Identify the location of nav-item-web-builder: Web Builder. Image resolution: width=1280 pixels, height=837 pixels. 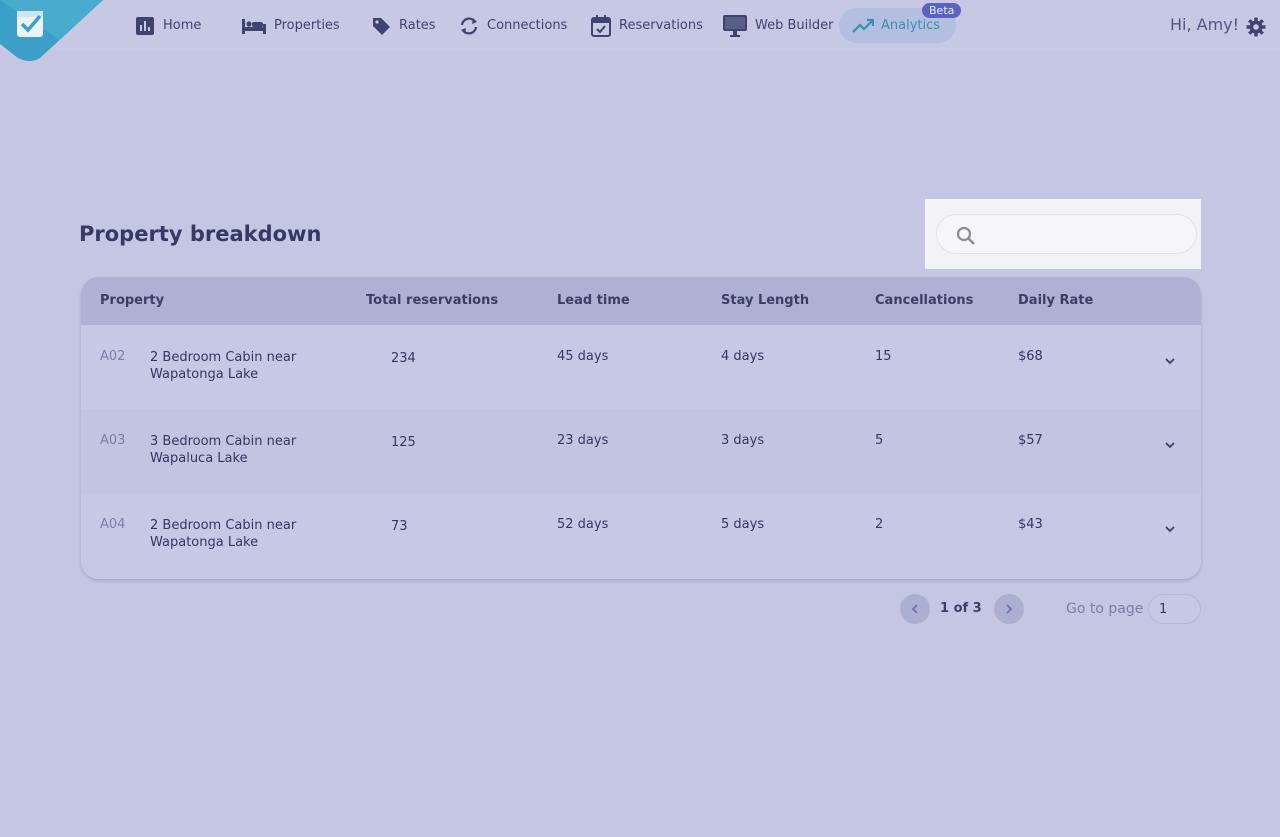
(777, 25).